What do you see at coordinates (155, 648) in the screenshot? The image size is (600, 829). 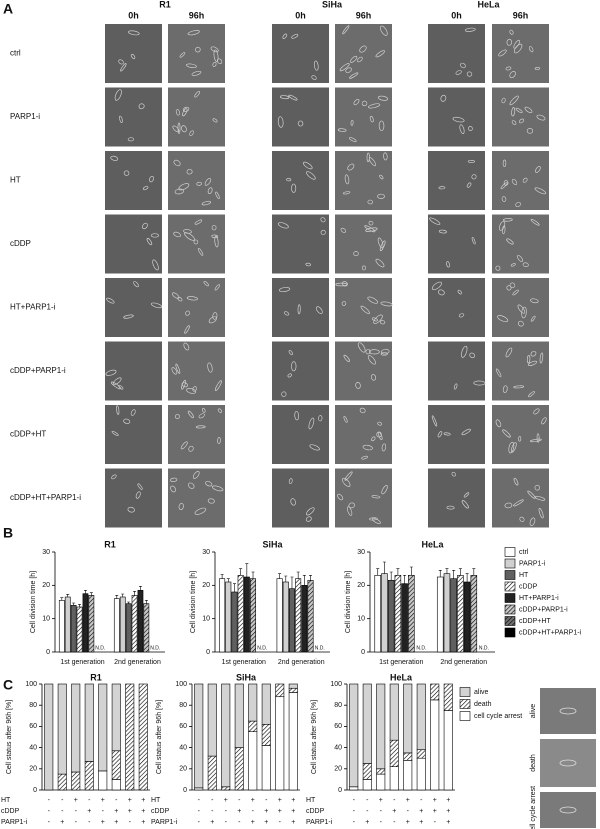 I see `nd-label: N.D.` at bounding box center [155, 648].